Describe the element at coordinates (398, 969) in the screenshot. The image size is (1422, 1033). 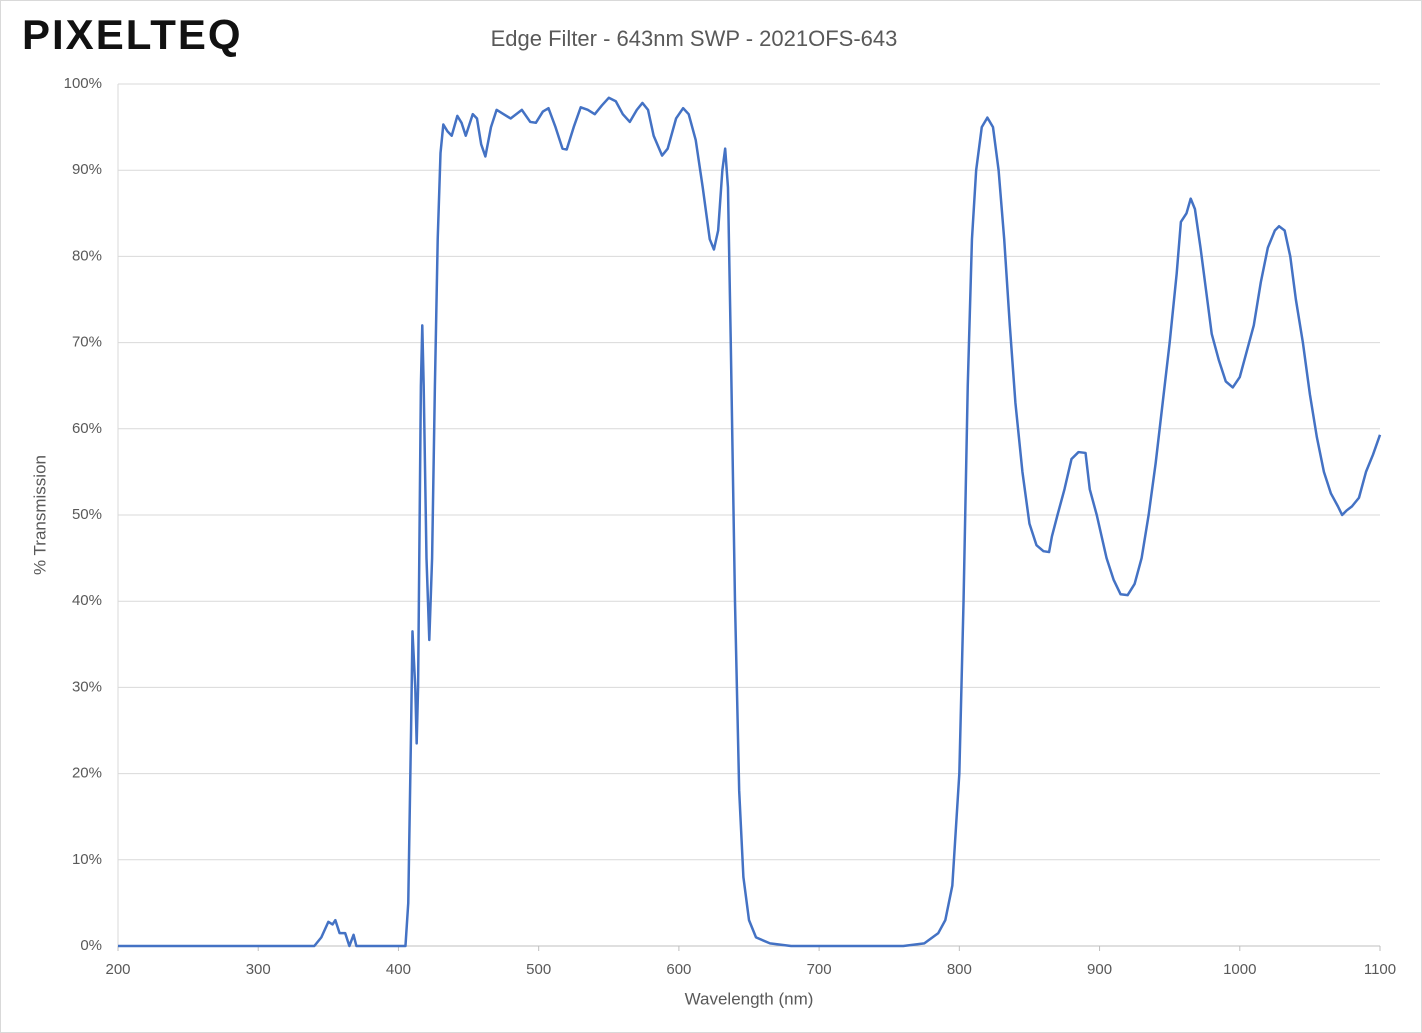
I see `x-tick-label: 400` at that location.